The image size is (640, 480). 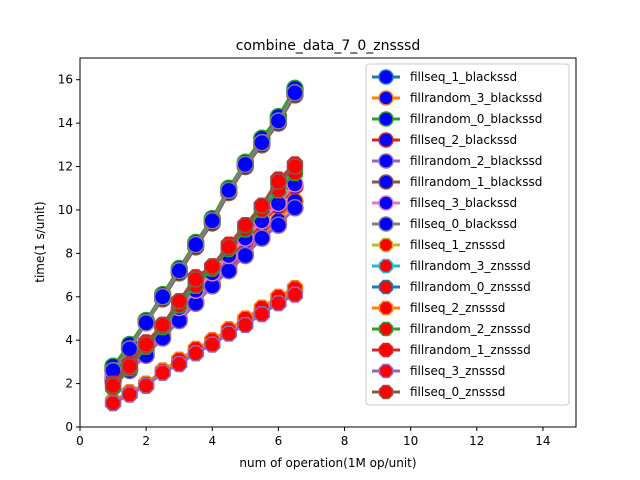 What do you see at coordinates (470, 350) in the screenshot?
I see `legend-label: fillrandom_1_znsssd` at bounding box center [470, 350].